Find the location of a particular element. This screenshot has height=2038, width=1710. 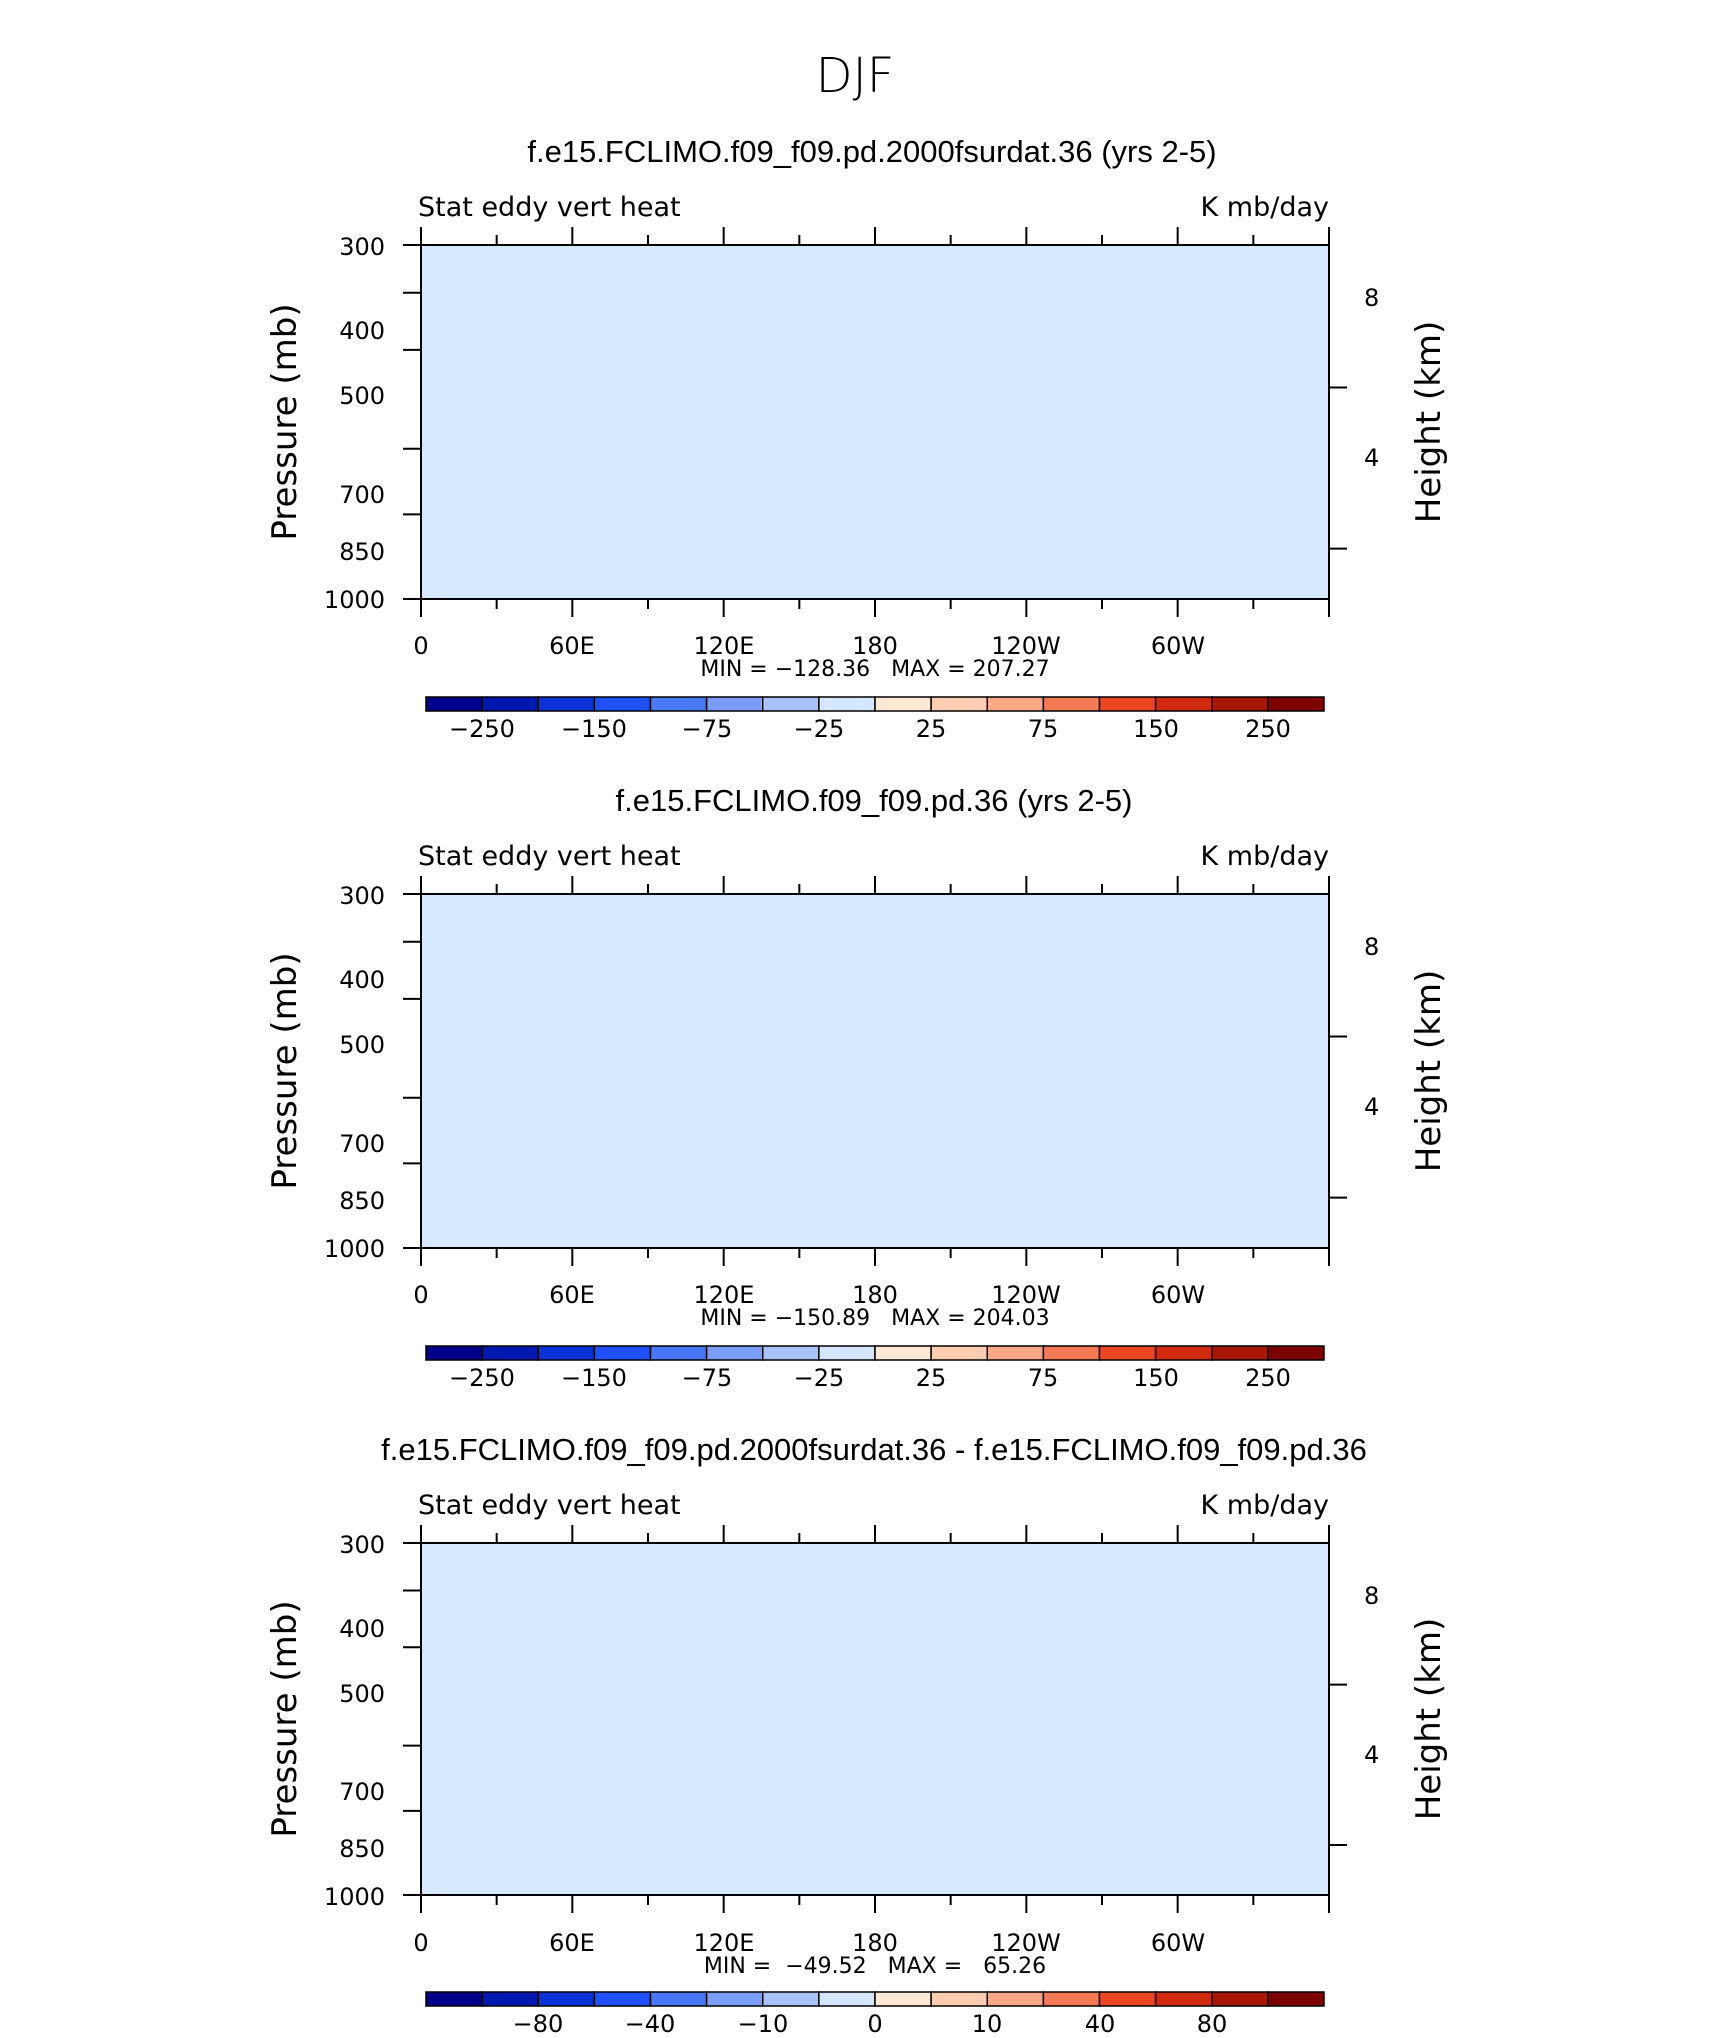

panel-3-x-tick-0: 0 is located at coordinates (420, 1943).